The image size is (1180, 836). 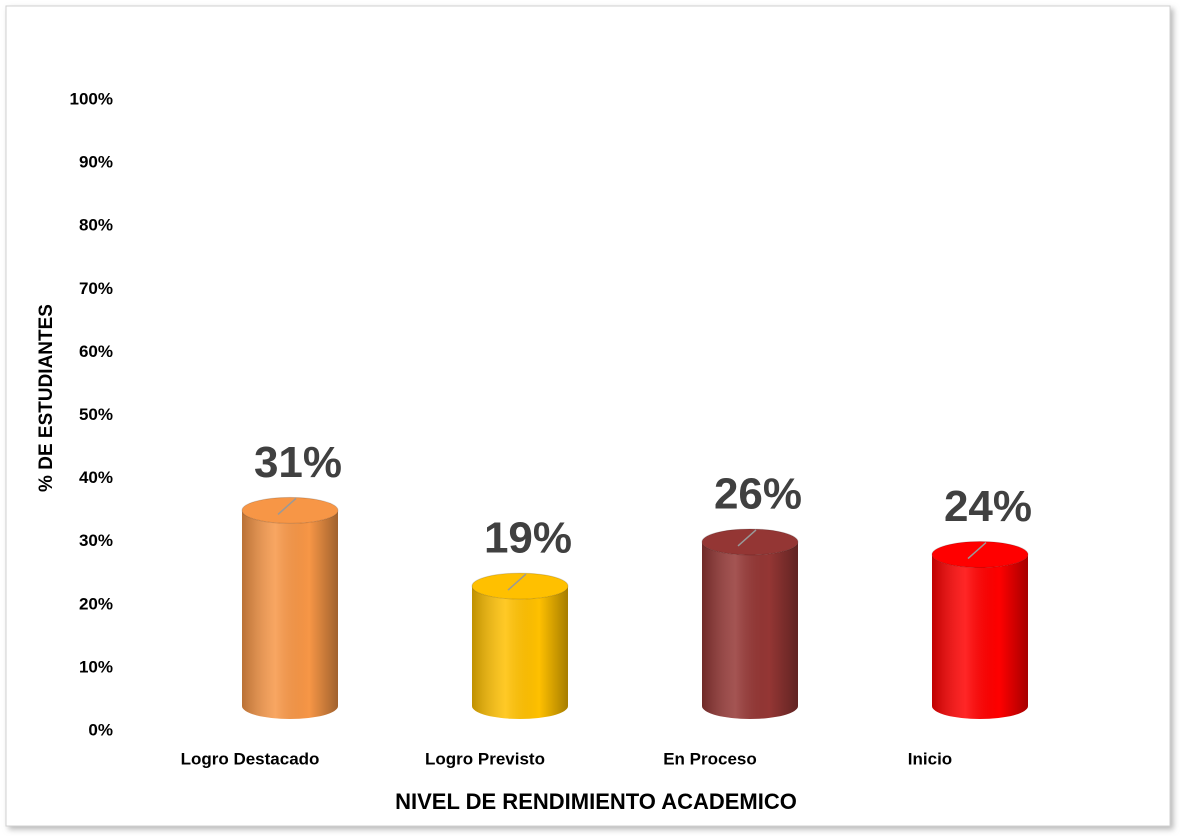 I want to click on y-tick-label: 20%, so click(x=96, y=603).